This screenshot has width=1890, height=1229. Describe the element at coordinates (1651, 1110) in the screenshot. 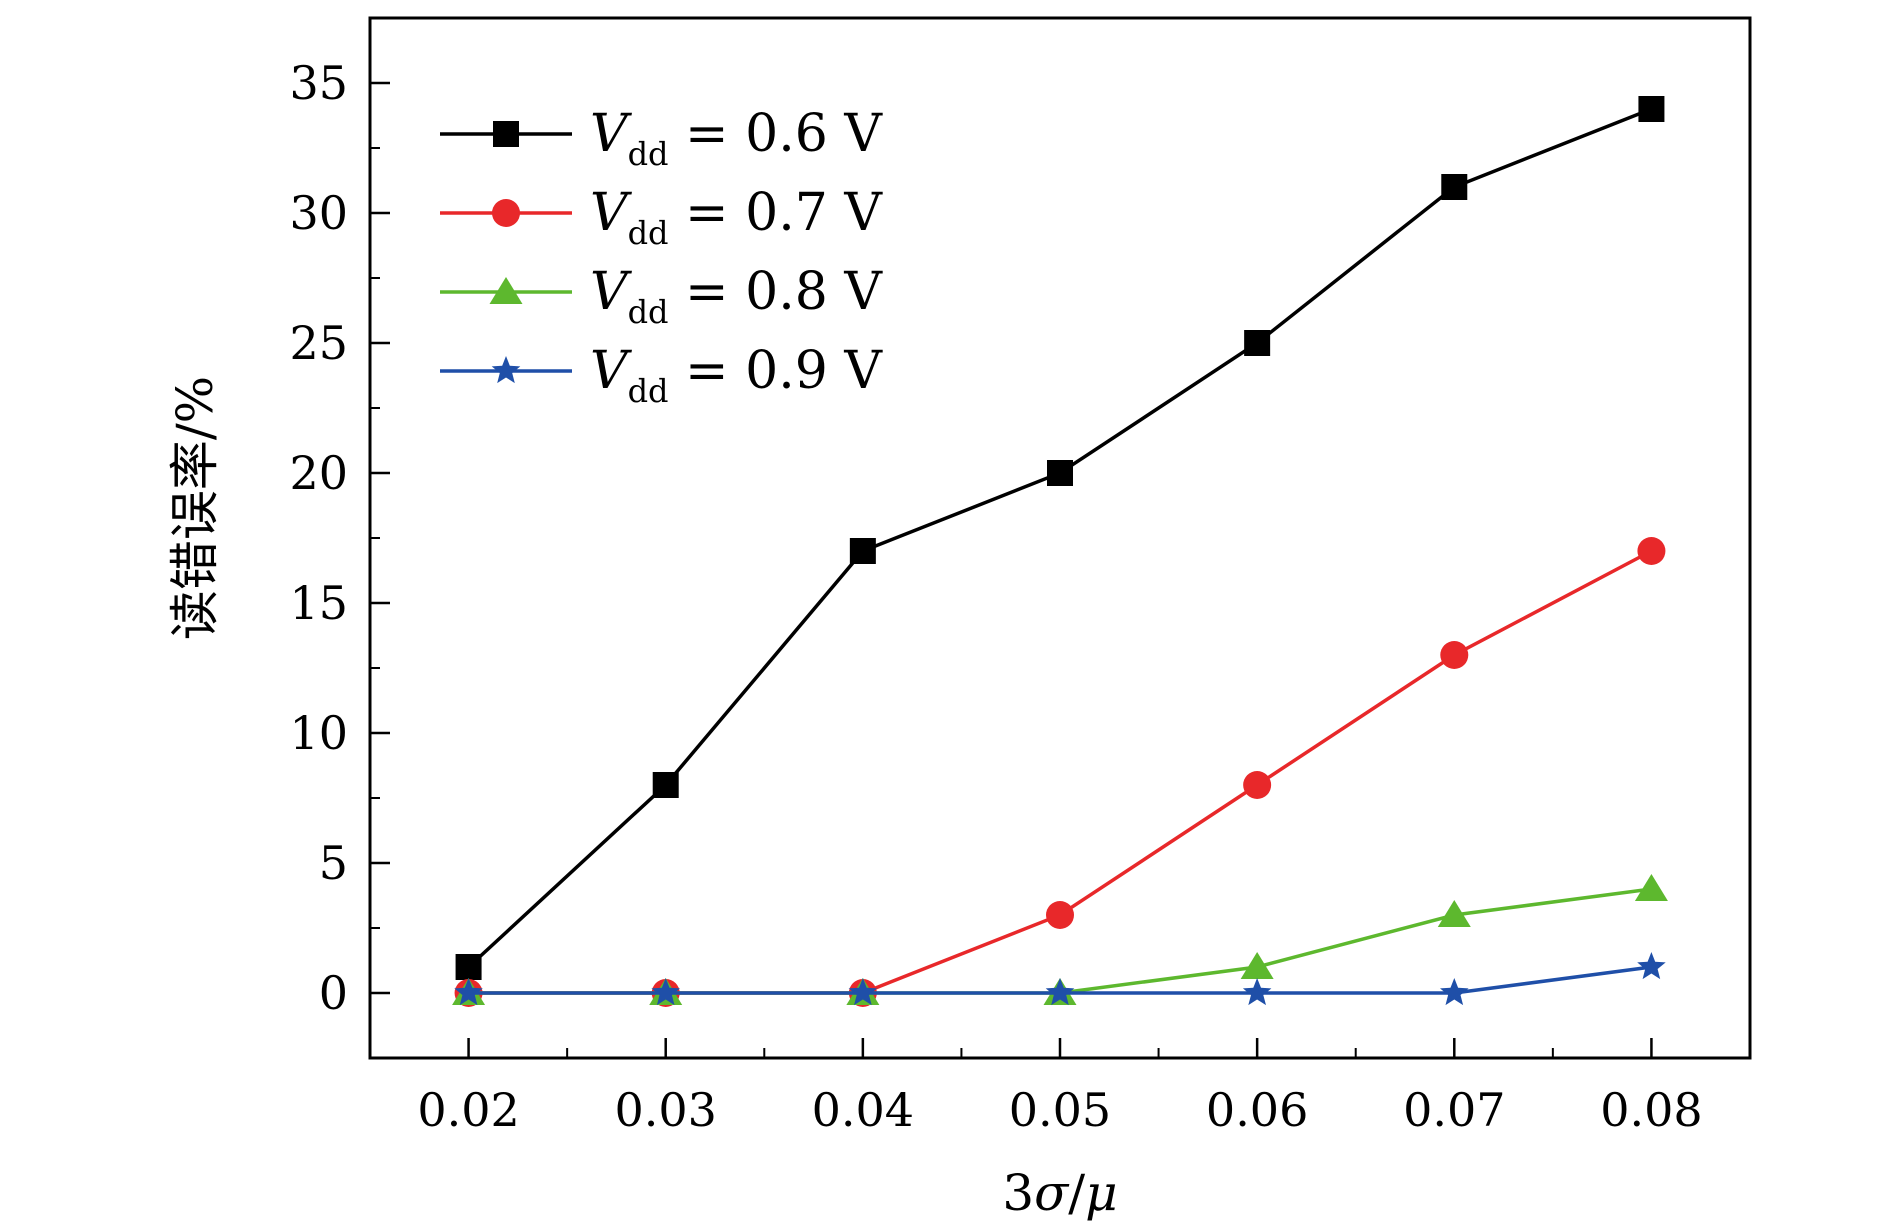

I see `x-tick-label: 0.08` at that location.